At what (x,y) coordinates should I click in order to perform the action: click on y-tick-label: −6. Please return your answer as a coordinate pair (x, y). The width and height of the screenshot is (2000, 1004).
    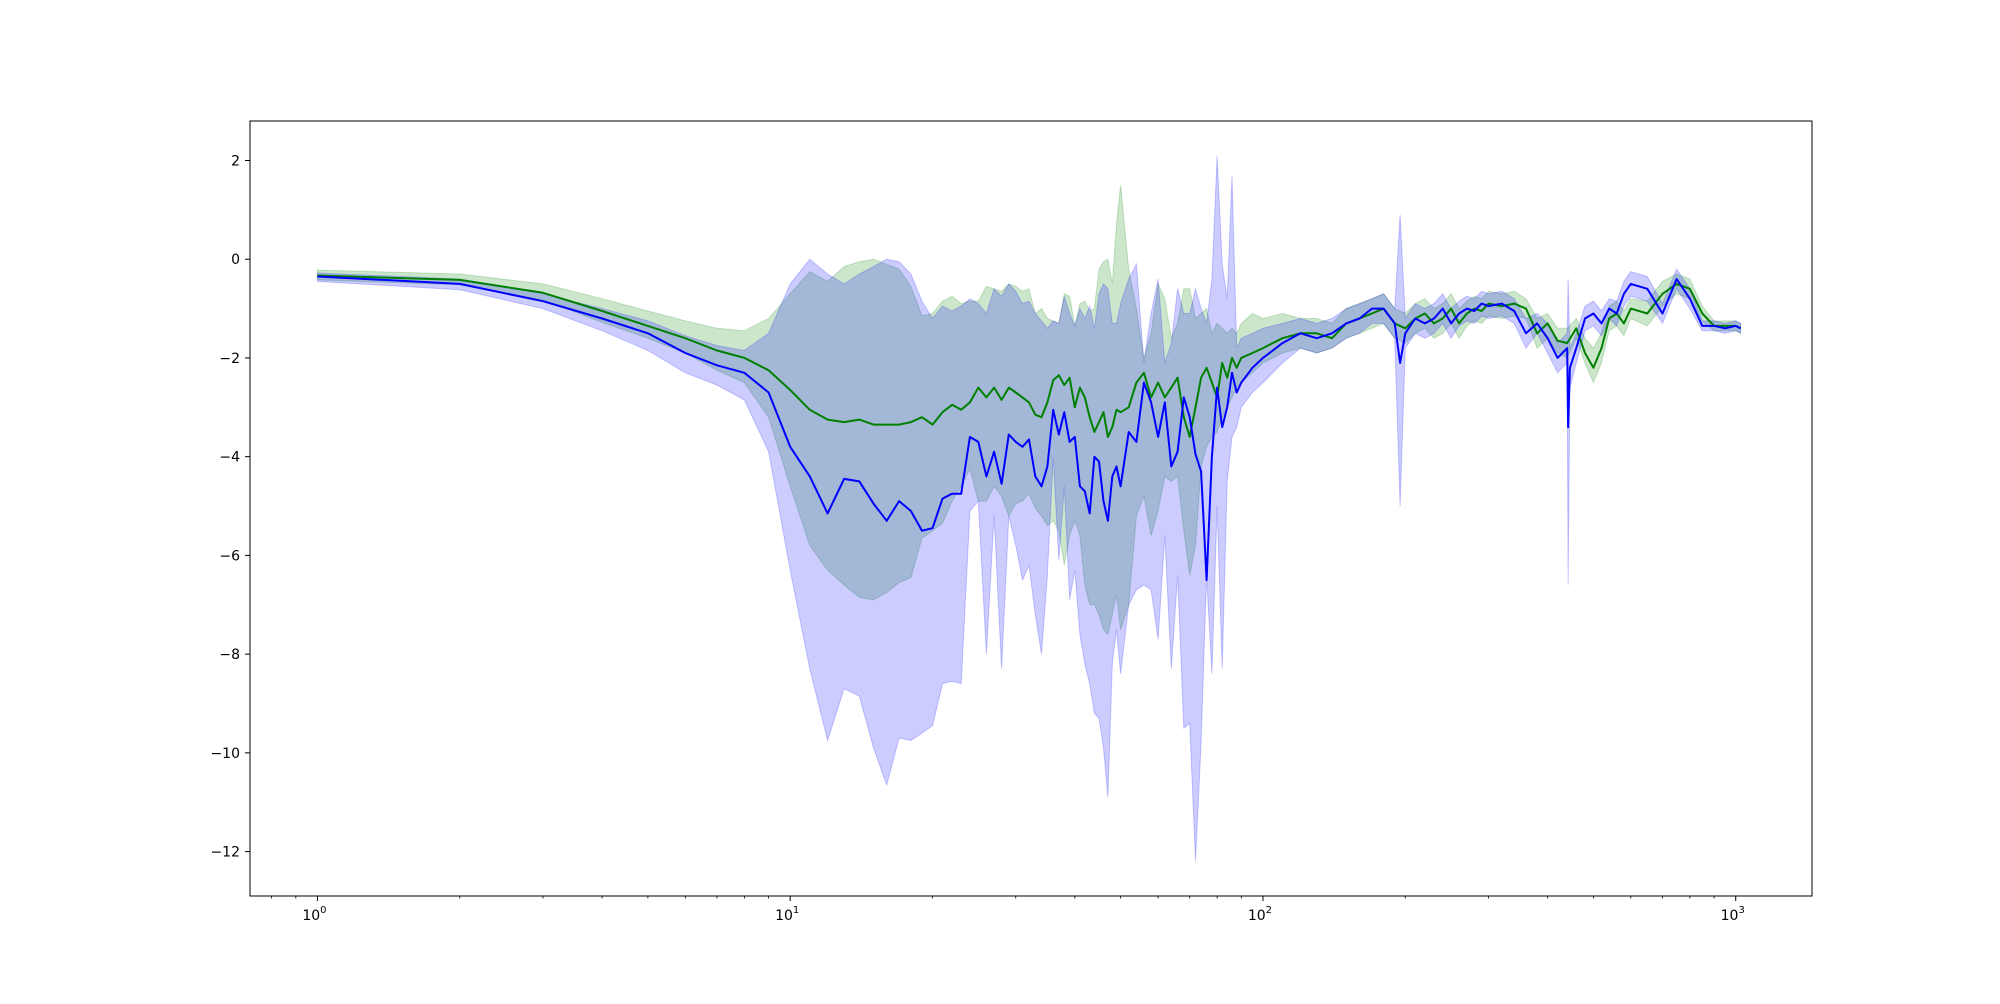
    Looking at the image, I should click on (229, 556).